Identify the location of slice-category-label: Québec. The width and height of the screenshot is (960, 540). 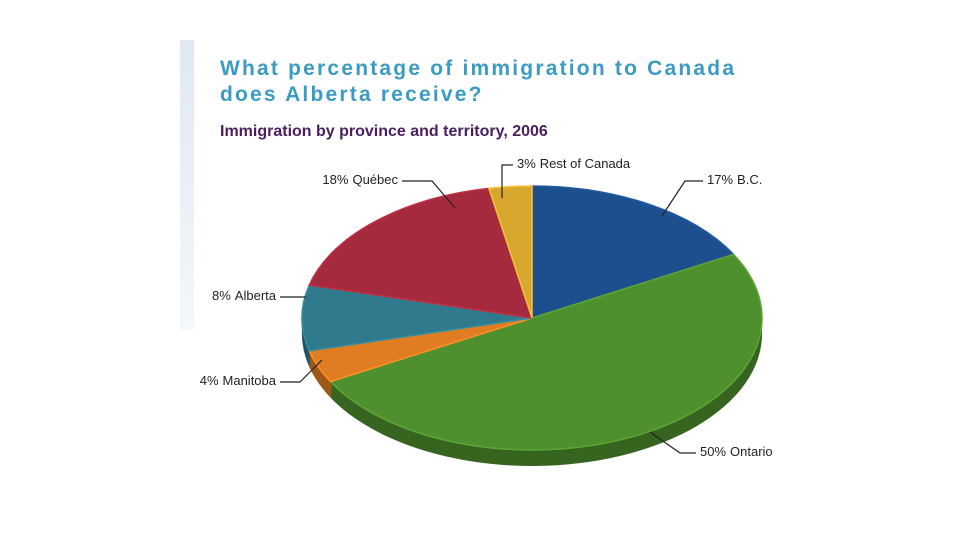
(375, 179).